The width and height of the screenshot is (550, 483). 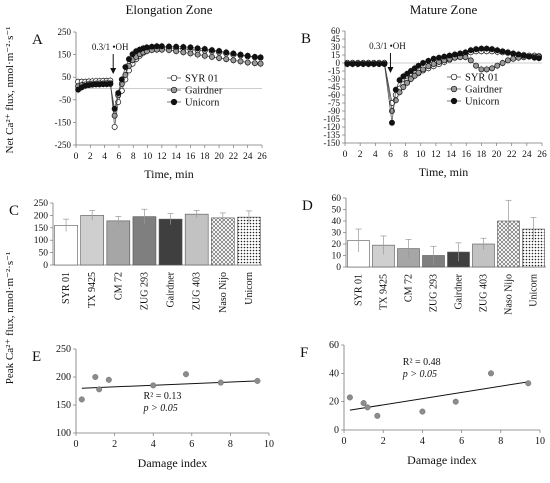 What do you see at coordinates (36, 357) in the screenshot?
I see `panel-letter: E` at bounding box center [36, 357].